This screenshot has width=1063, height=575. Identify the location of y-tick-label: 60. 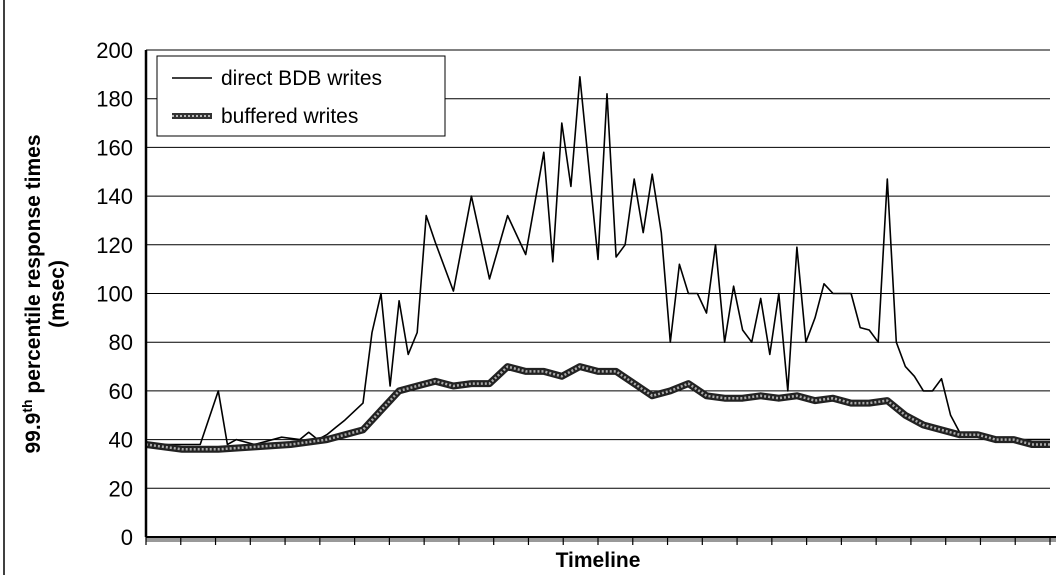
(121, 391).